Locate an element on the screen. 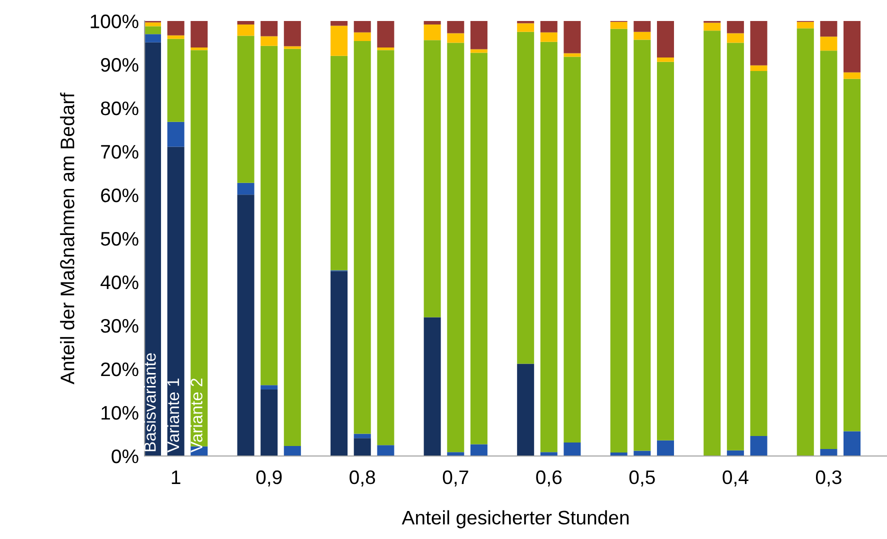 This screenshot has width=887, height=539. y-tick-label: 60% is located at coordinates (119, 195).